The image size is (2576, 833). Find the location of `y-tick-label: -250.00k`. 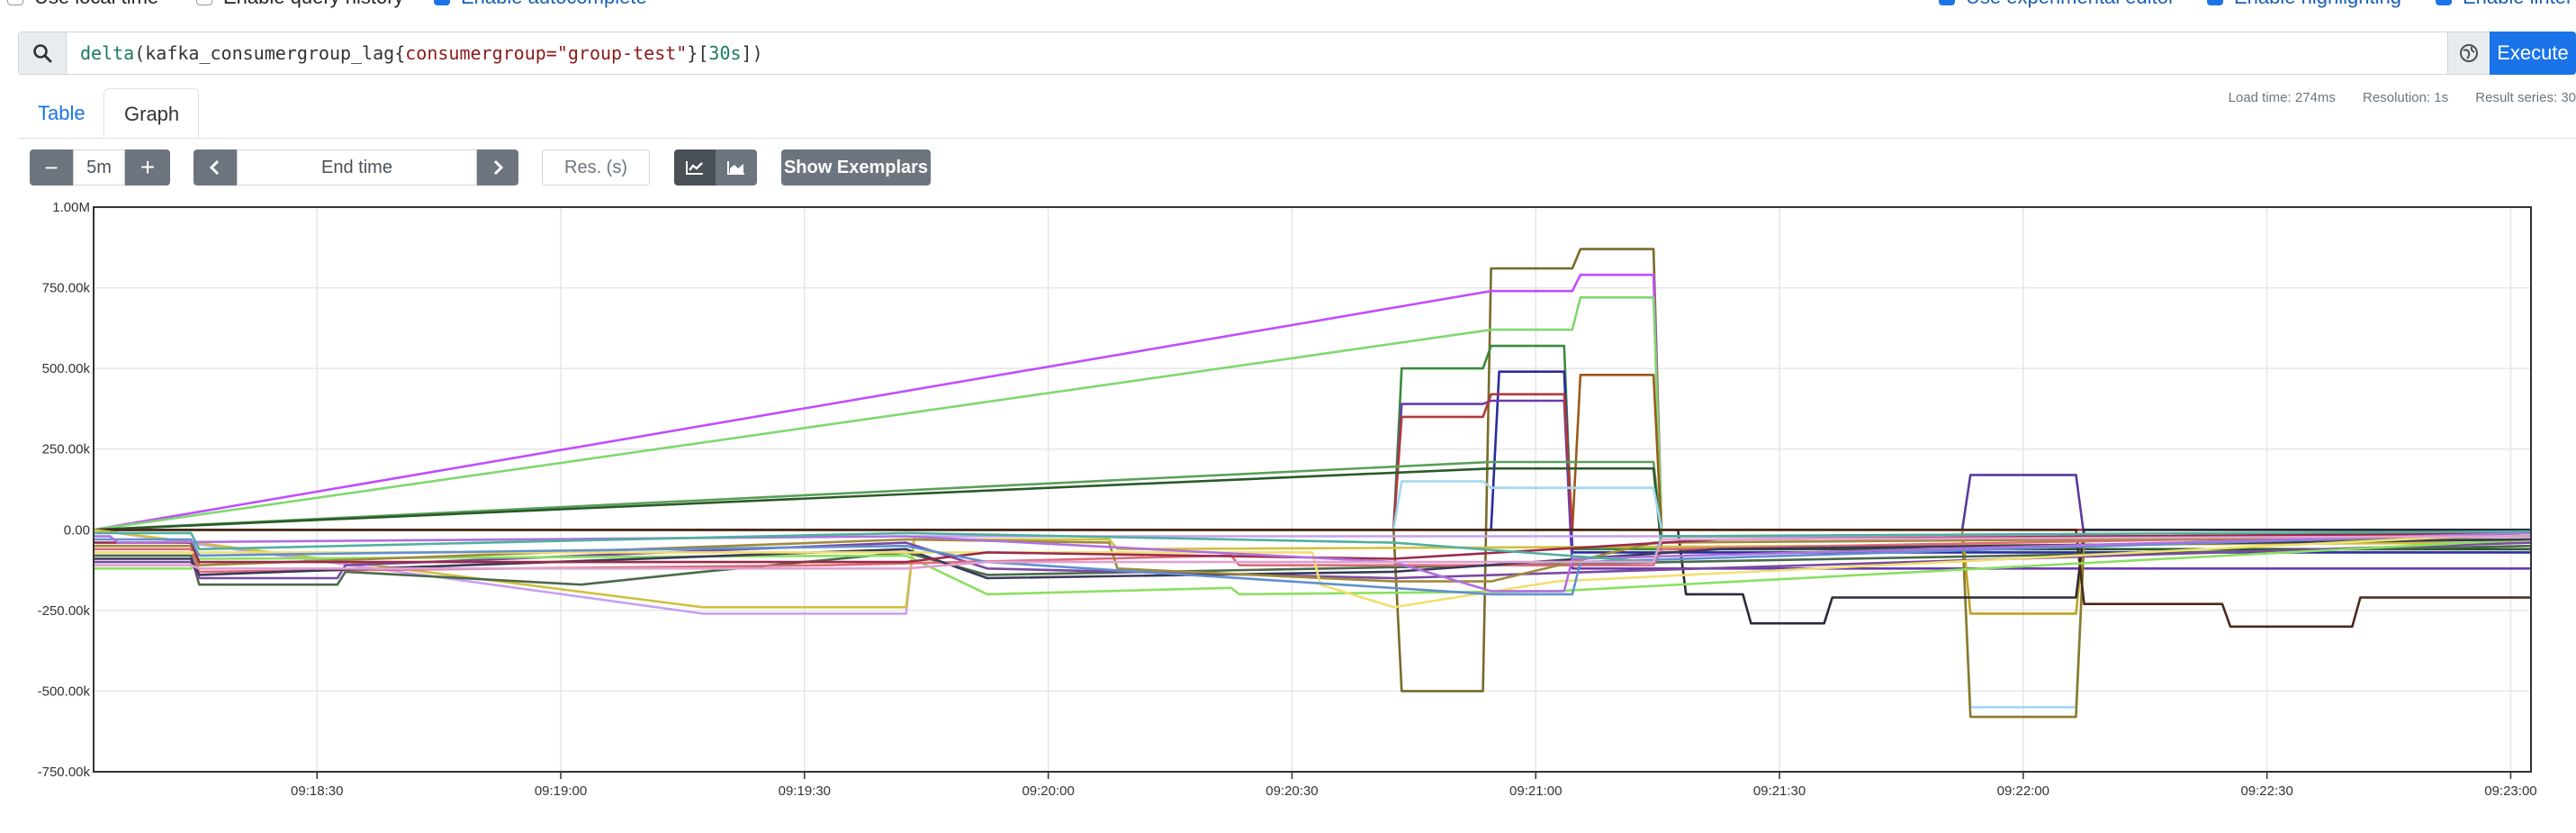

y-tick-label: -250.00k is located at coordinates (64, 611).